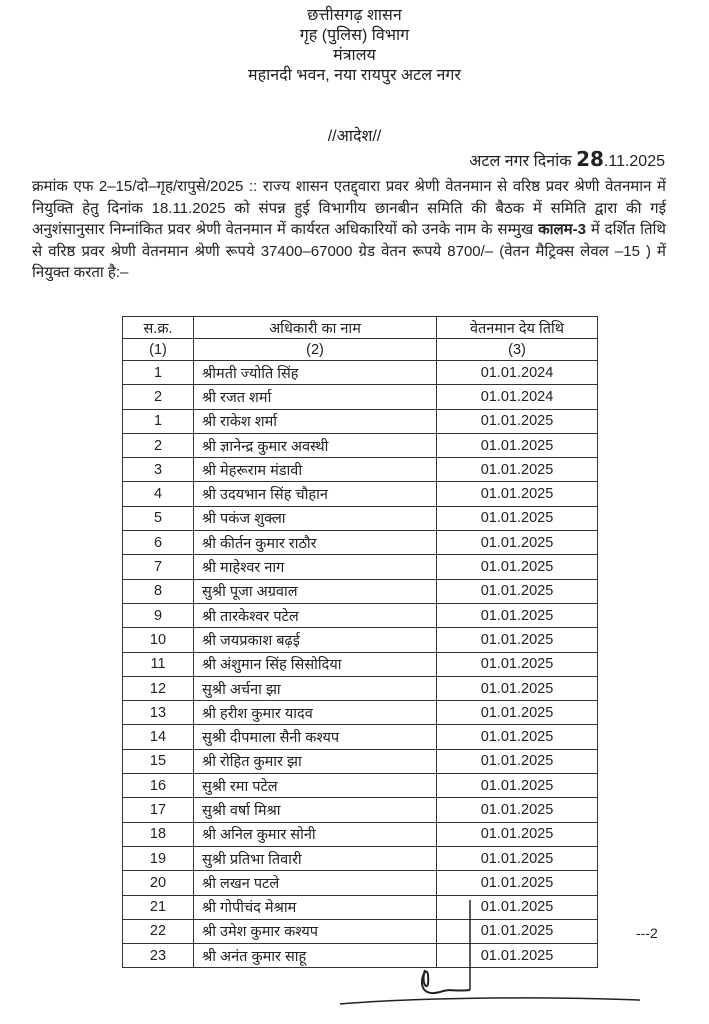 Image resolution: width=709 pixels, height=1024 pixels. I want to click on ministry-name: मंत्रालय, so click(354, 55).